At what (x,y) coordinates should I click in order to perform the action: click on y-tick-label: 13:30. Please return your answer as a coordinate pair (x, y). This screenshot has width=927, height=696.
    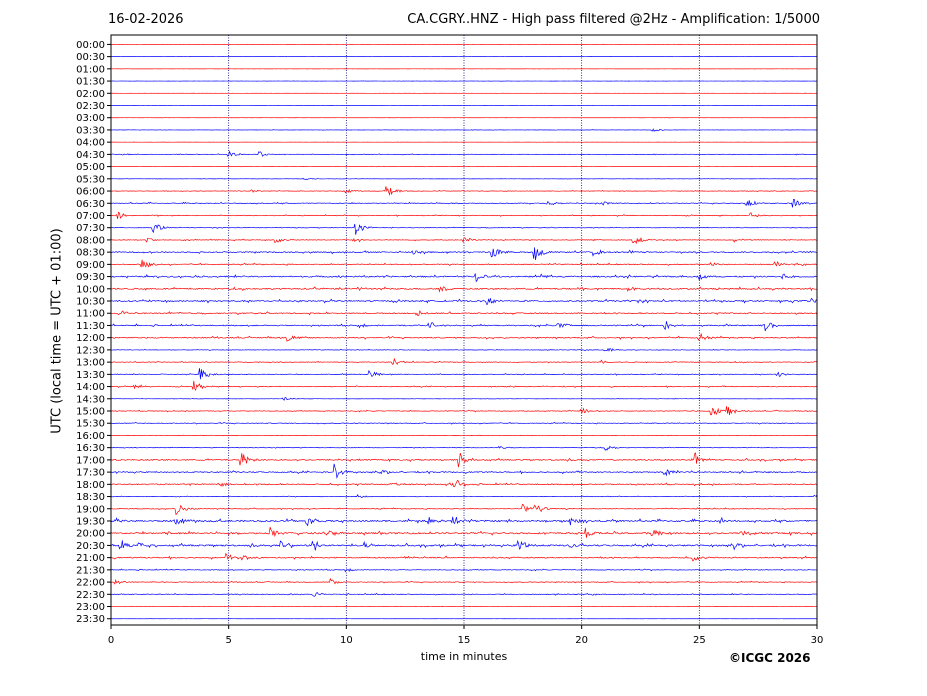
    Looking at the image, I should click on (90, 375).